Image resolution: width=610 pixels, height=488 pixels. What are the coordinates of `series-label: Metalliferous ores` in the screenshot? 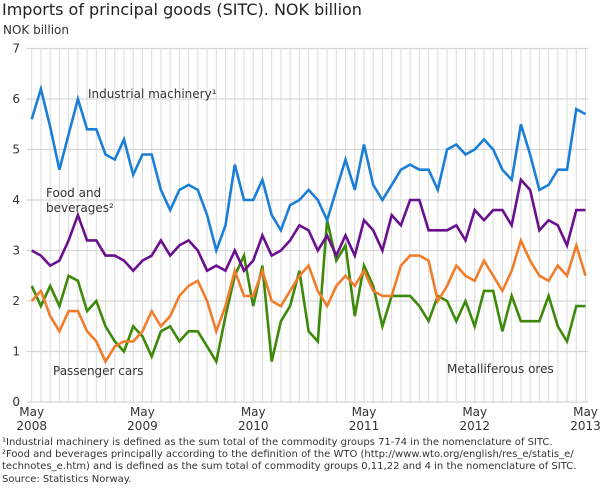 It's located at (500, 369).